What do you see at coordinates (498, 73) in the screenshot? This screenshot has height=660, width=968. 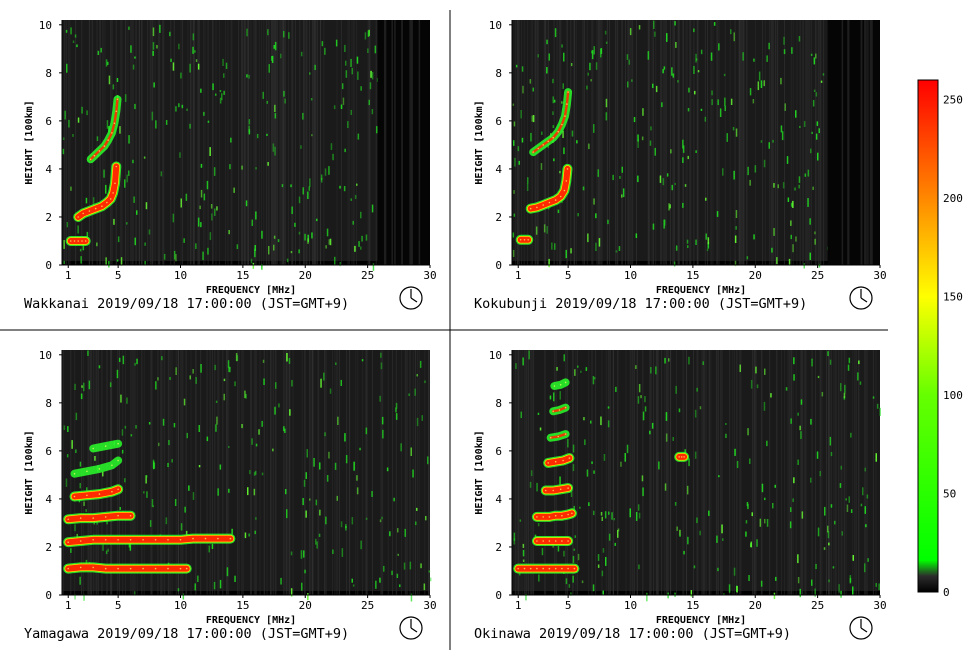 I see `y-tick-label: 8` at bounding box center [498, 73].